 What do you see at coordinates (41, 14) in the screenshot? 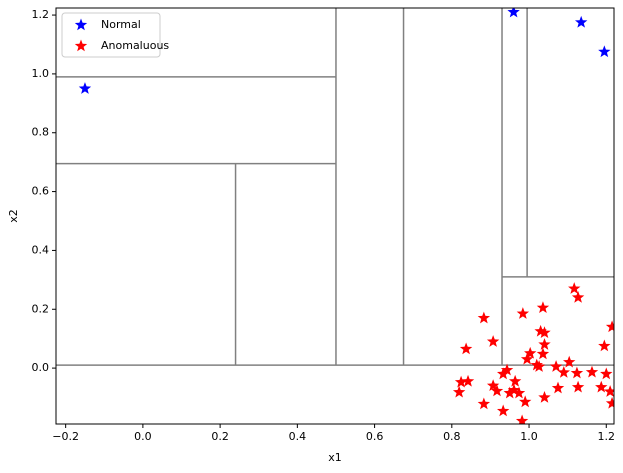
I see `y-tick-label: 1.2` at bounding box center [41, 14].